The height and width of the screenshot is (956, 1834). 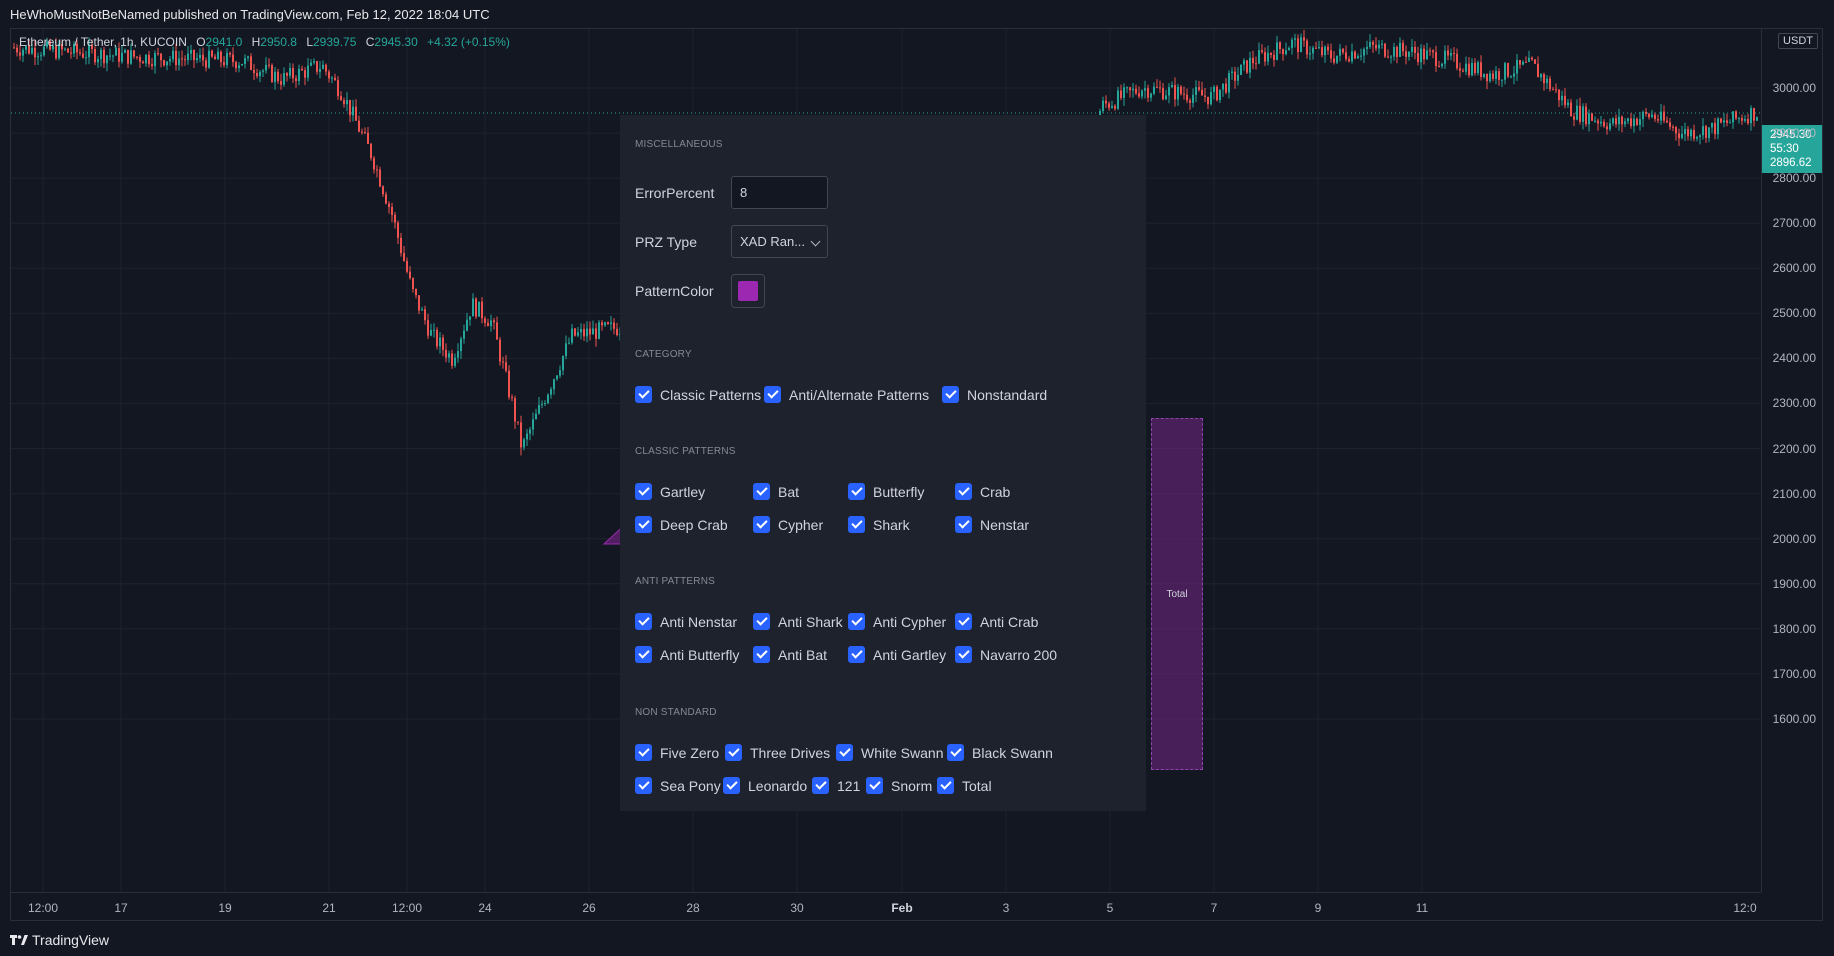 I want to click on checkbox-anti-alternate-patterns: Anti/Alternate Patterns, so click(x=846, y=394).